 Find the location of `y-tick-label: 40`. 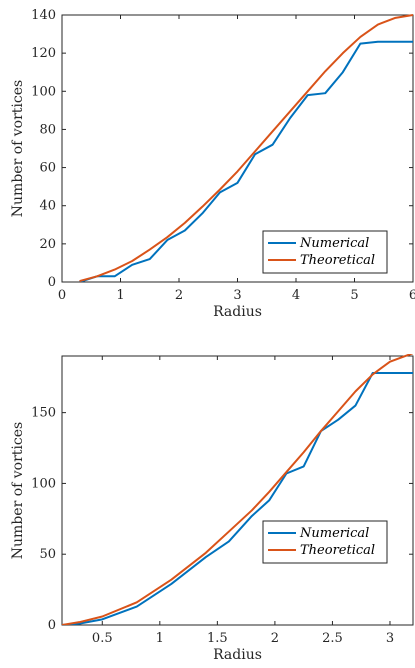

y-tick-label: 40 is located at coordinates (47, 206).